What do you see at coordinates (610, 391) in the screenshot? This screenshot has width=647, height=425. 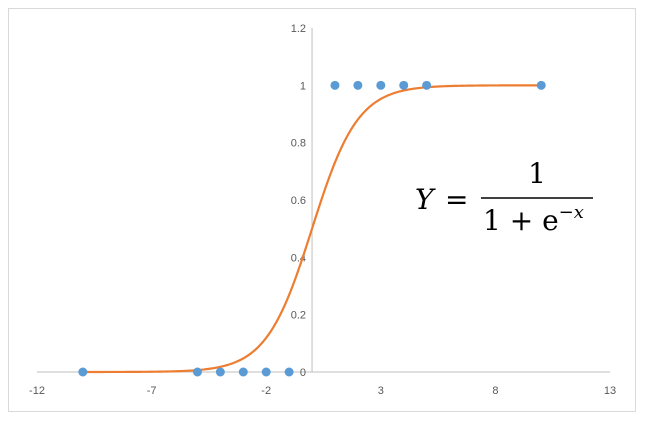 I see `x-tick-label: 13` at bounding box center [610, 391].